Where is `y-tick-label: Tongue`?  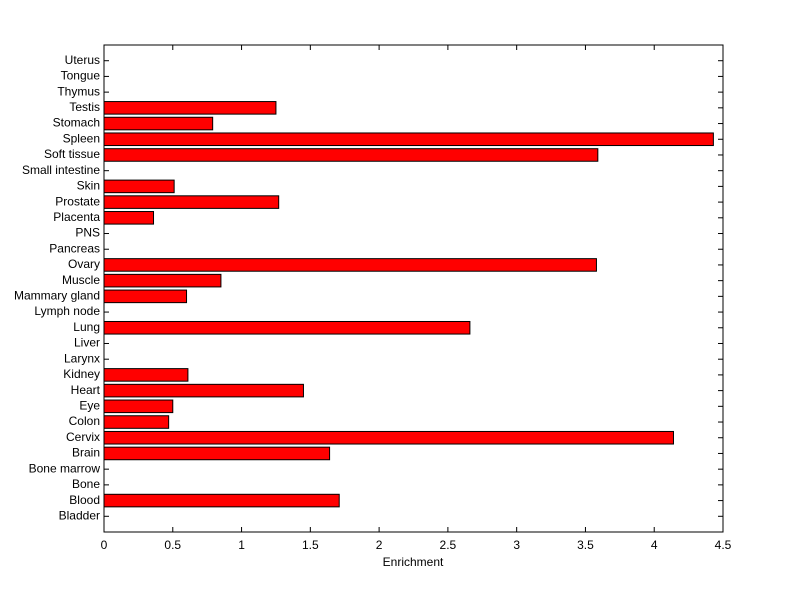
y-tick-label: Tongue is located at coordinates (81, 76).